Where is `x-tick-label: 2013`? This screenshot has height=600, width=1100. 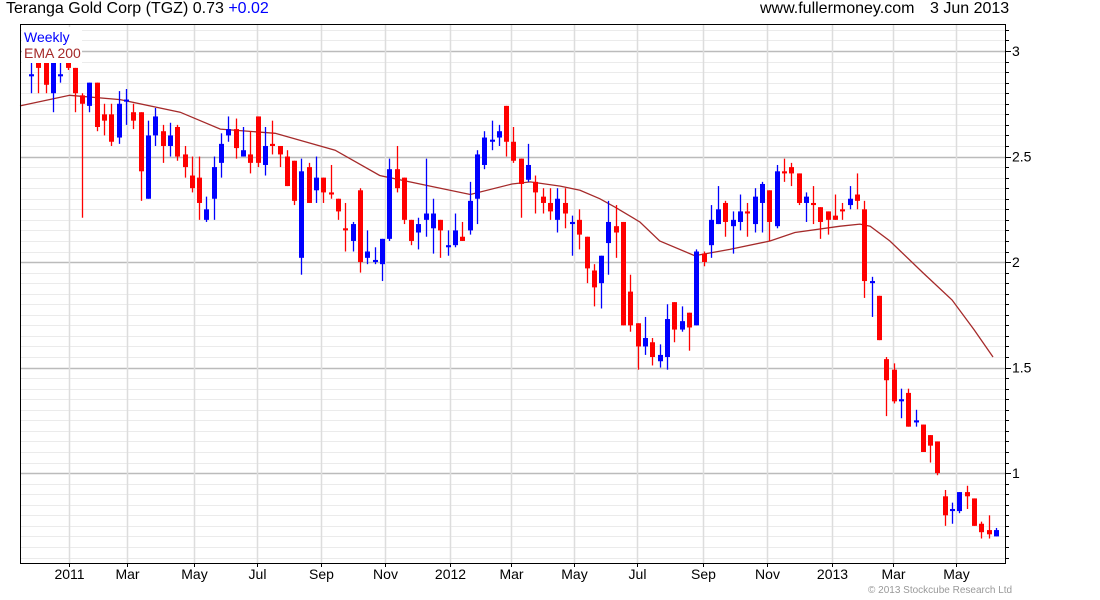
x-tick-label: 2013 is located at coordinates (832, 574).